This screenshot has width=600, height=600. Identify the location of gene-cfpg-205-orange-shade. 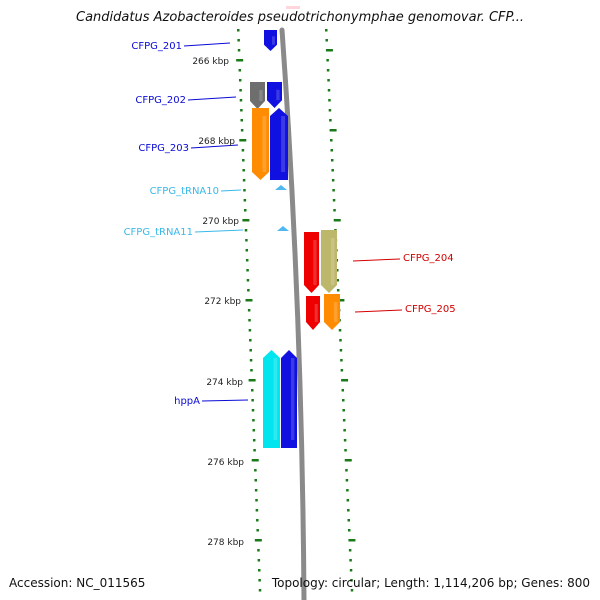
(335, 312).